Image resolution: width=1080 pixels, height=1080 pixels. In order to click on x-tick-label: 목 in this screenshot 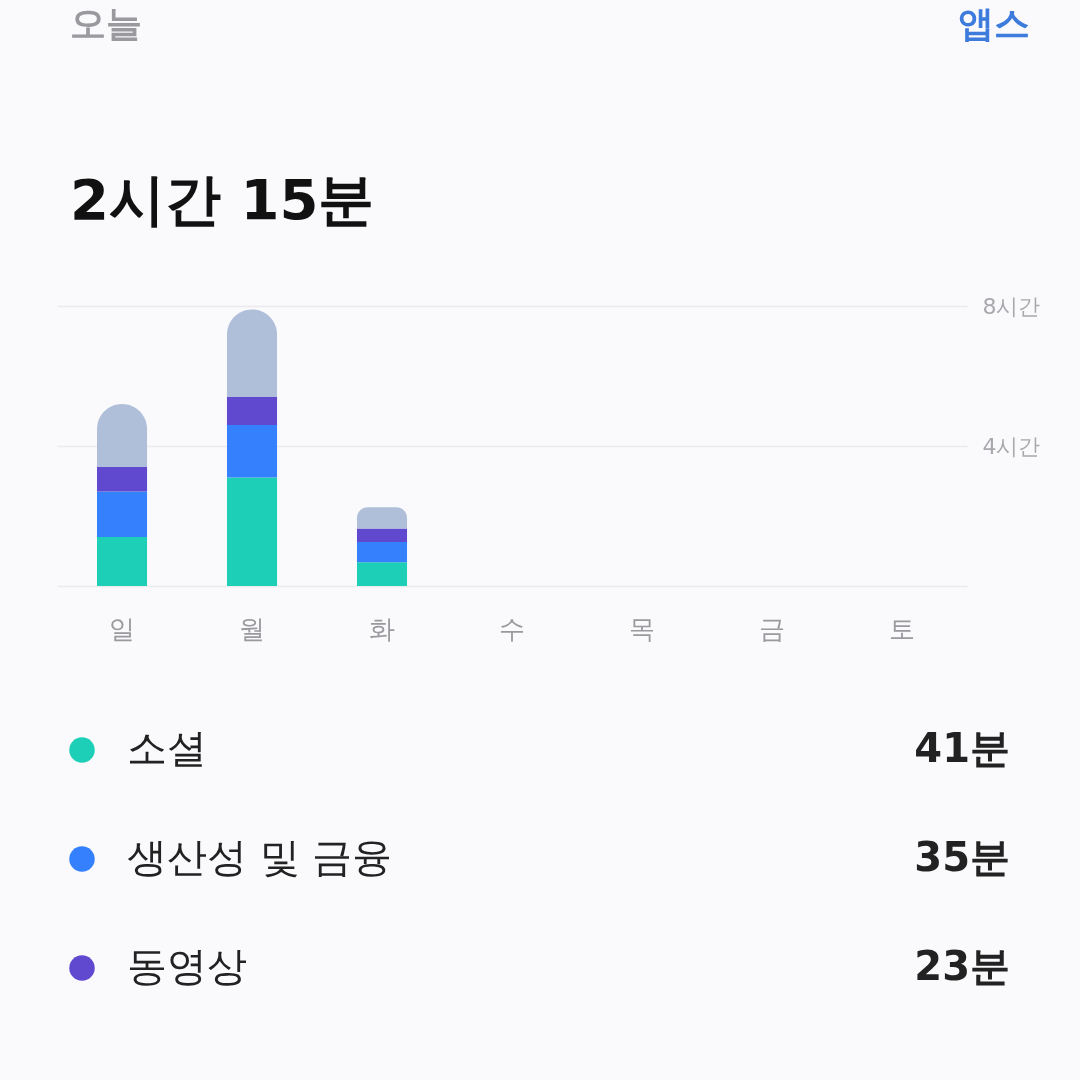, I will do `click(641, 628)`.